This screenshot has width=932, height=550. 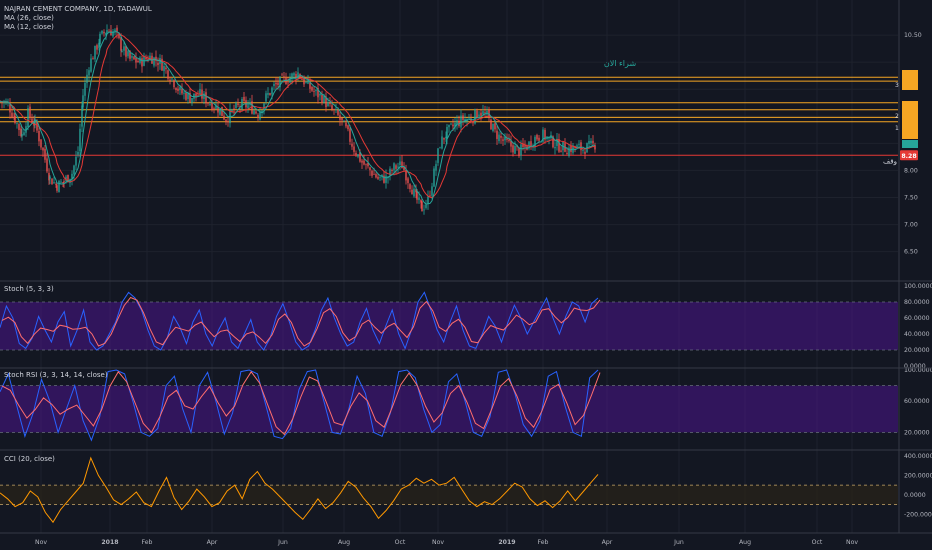 I want to click on price-tick-label: 8.00, so click(x=911, y=170).